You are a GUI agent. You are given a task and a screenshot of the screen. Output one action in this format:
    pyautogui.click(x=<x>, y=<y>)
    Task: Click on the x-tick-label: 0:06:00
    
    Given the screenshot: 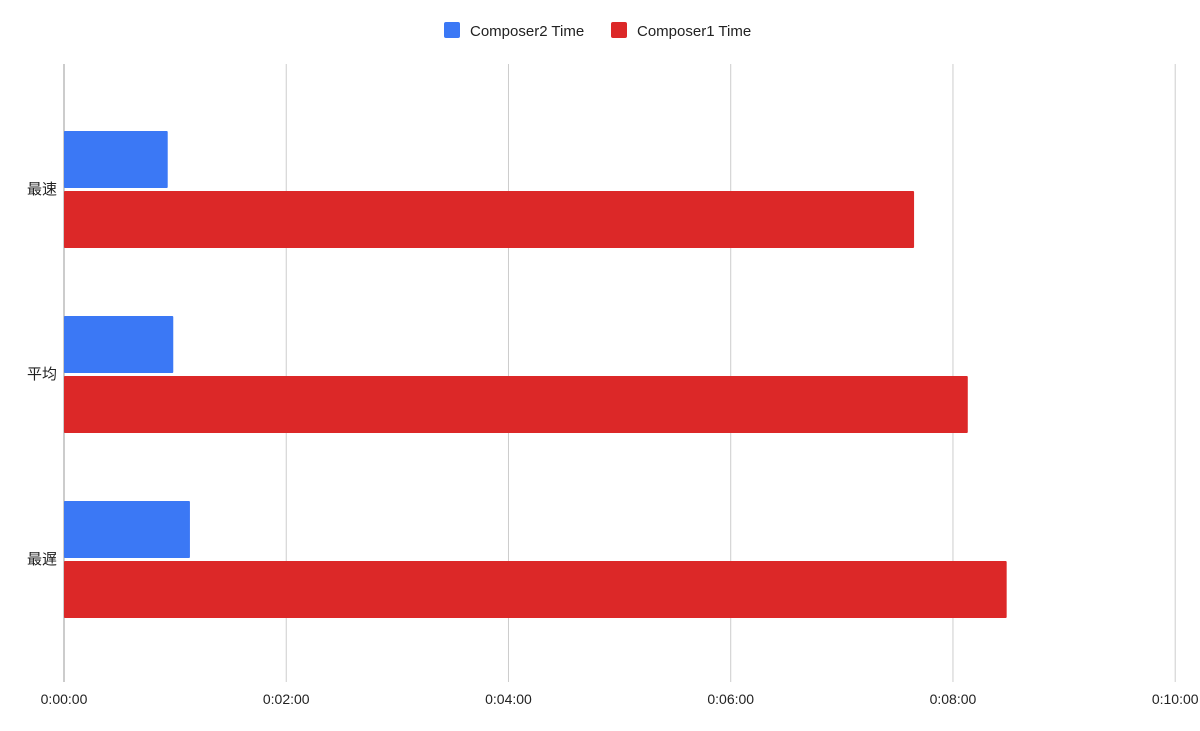 What is the action you would take?
    pyautogui.click(x=730, y=699)
    